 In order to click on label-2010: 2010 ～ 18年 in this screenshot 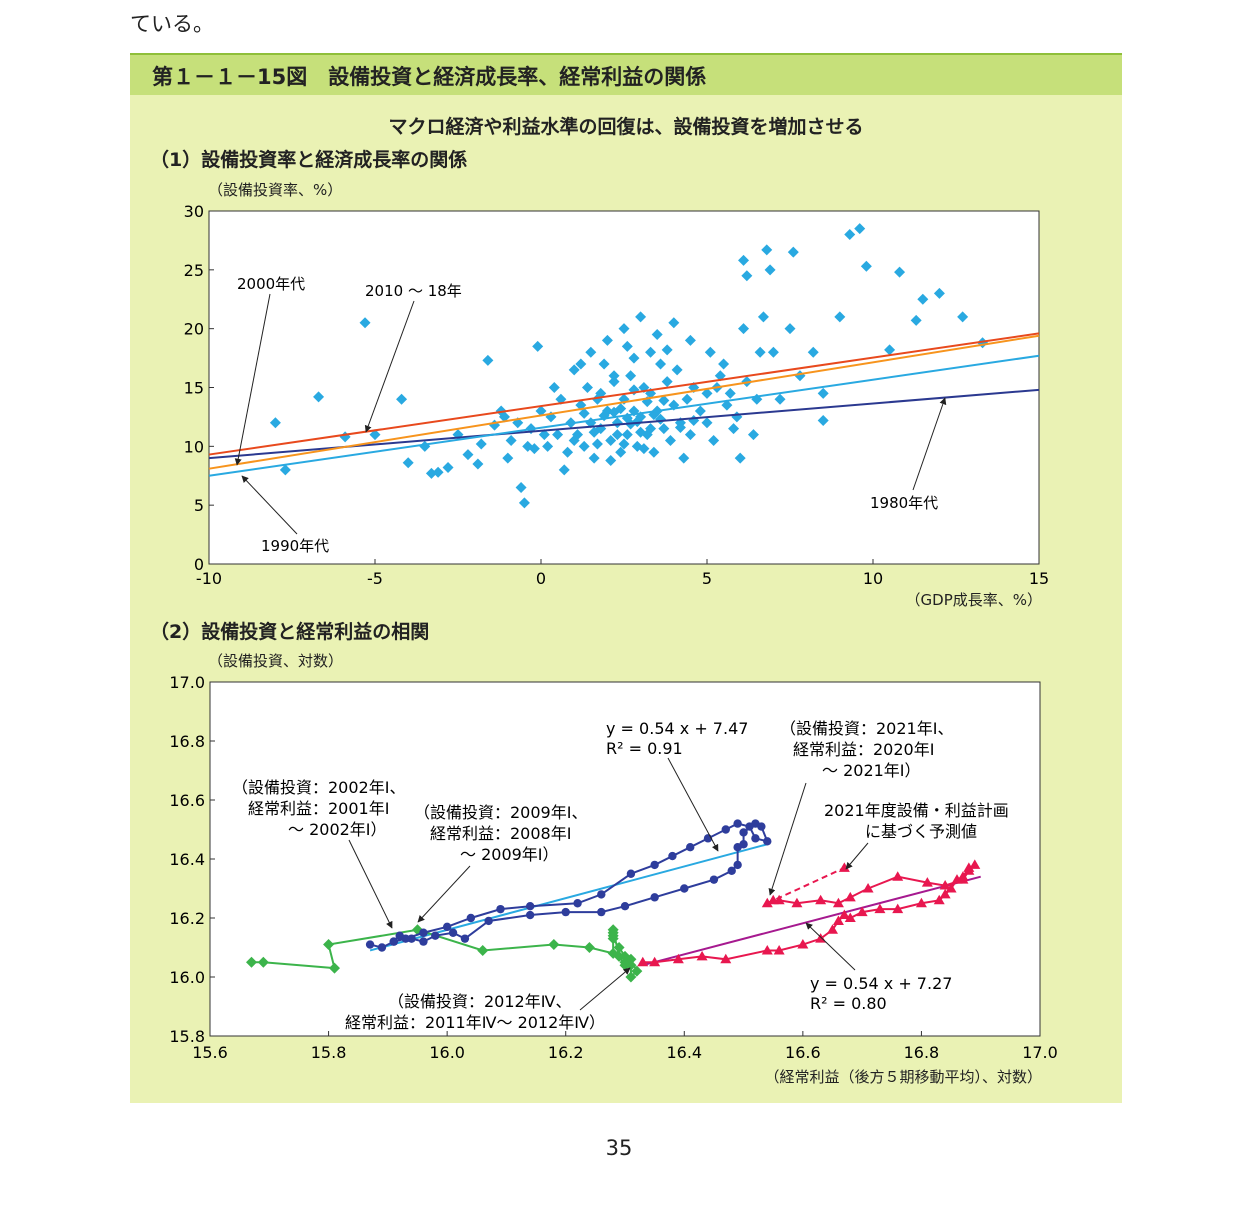, I will do `click(413, 291)`.